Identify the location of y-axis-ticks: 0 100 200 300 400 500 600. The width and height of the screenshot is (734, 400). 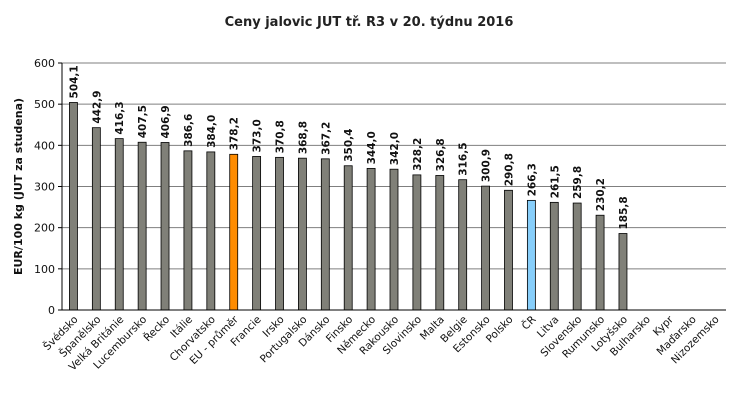
(48, 187).